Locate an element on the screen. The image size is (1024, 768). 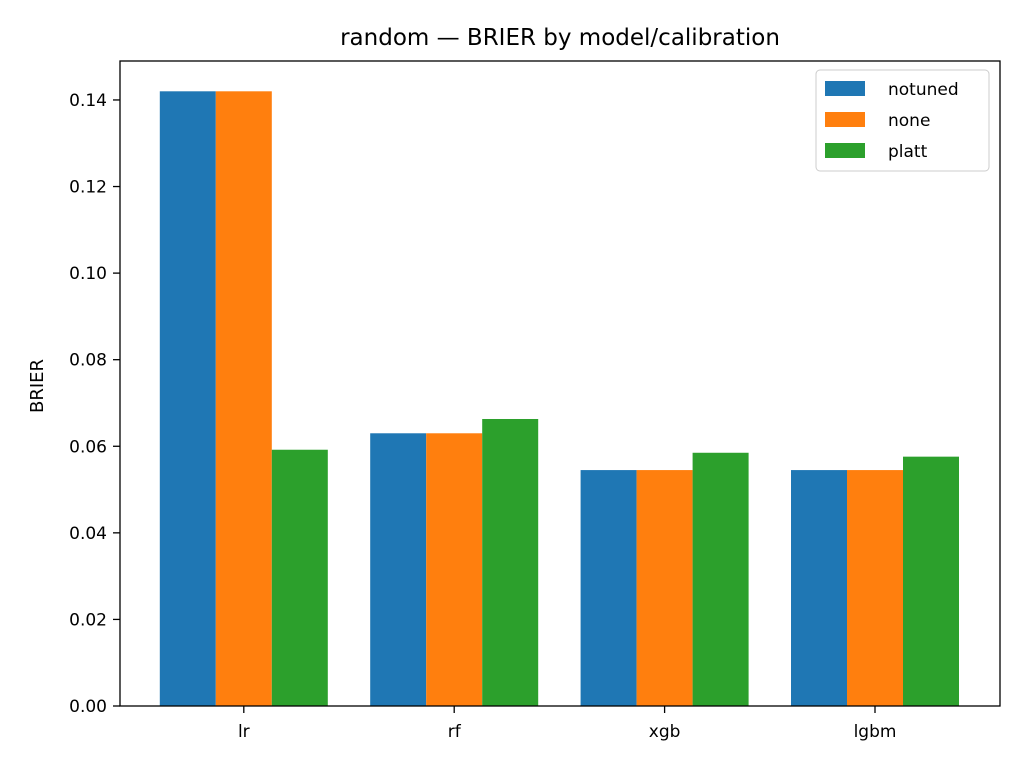
bar-notuned-lr is located at coordinates (187, 399).